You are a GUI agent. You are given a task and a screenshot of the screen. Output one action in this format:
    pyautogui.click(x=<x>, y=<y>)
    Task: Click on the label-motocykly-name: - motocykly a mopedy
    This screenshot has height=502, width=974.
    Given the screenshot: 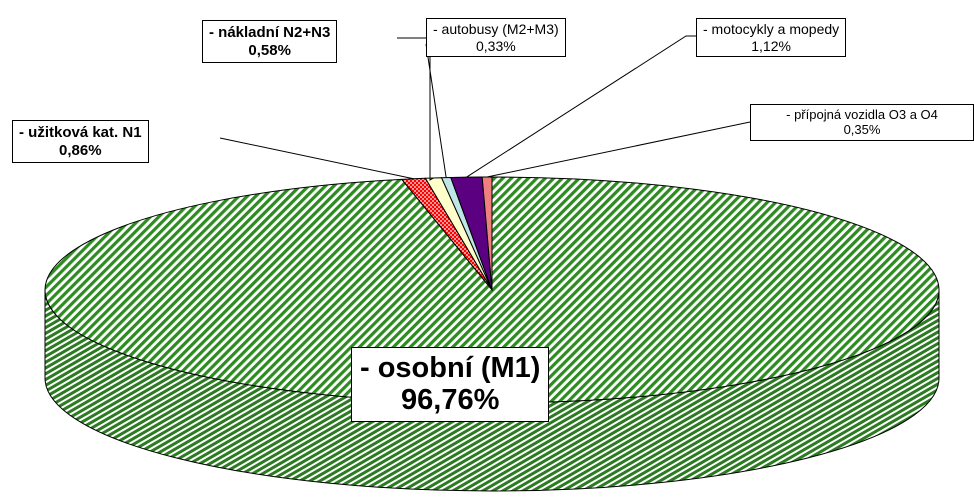 What is the action you would take?
    pyautogui.click(x=771, y=29)
    